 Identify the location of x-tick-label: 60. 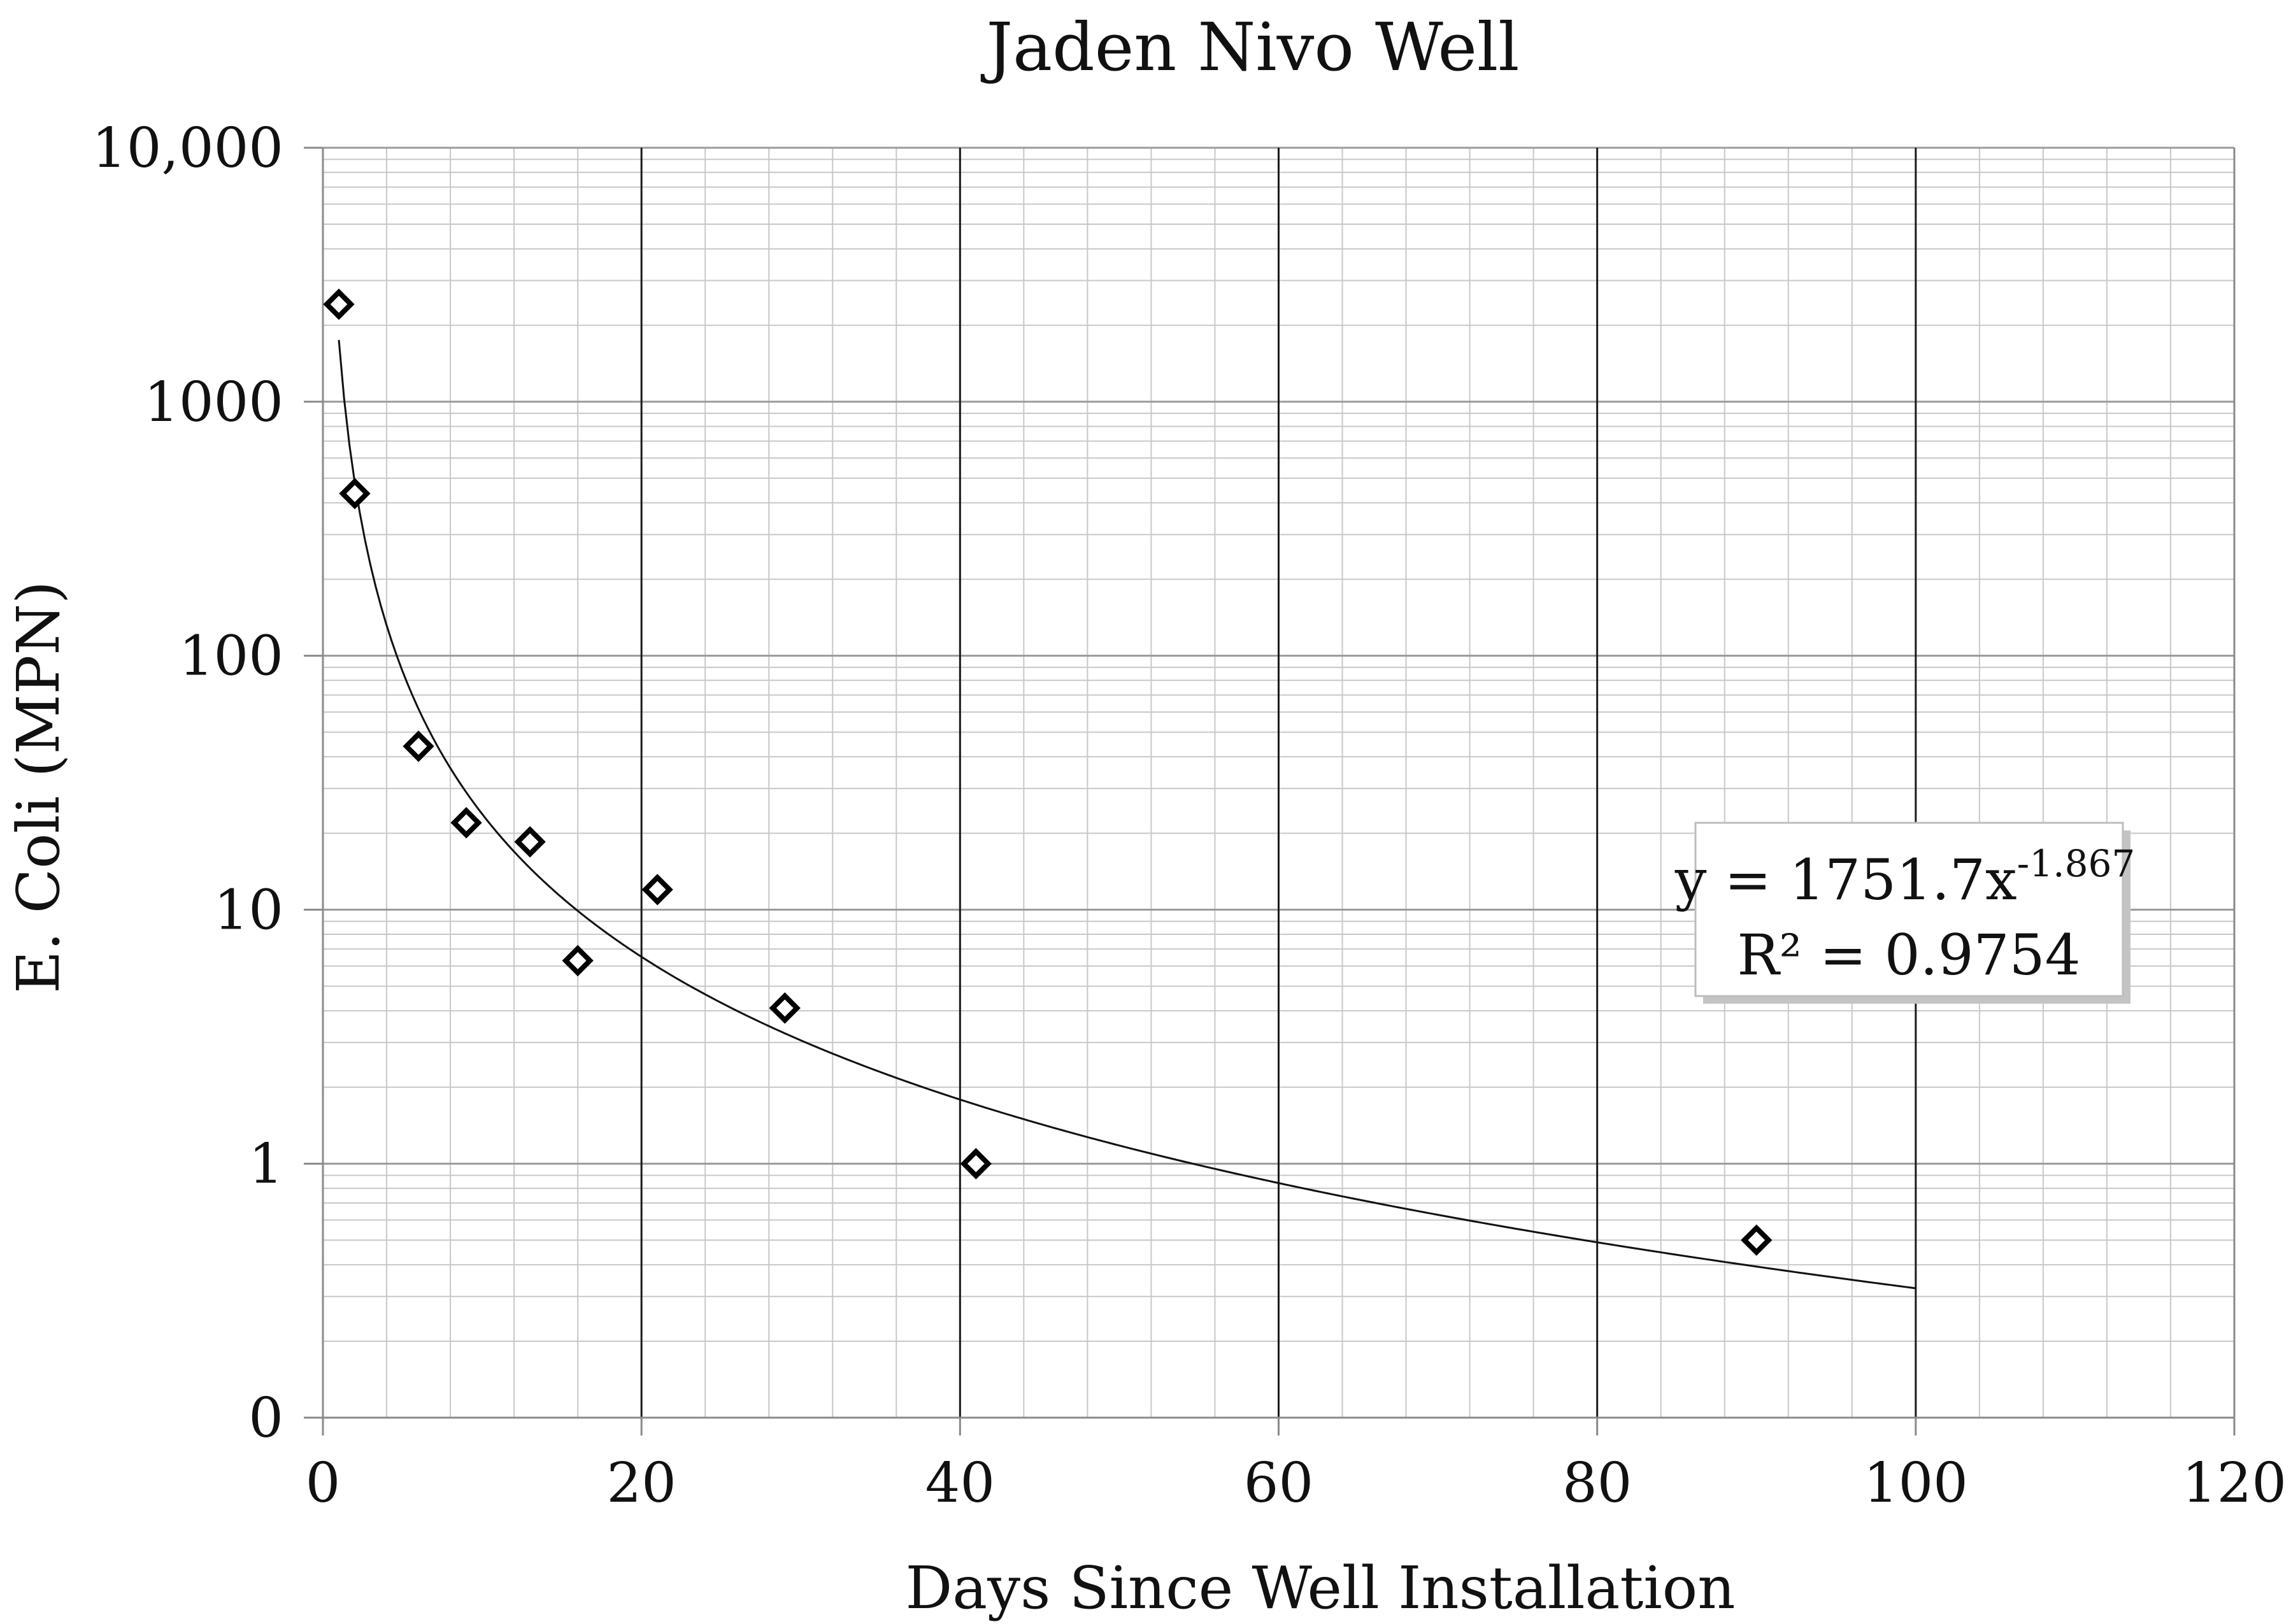
(1278, 1483).